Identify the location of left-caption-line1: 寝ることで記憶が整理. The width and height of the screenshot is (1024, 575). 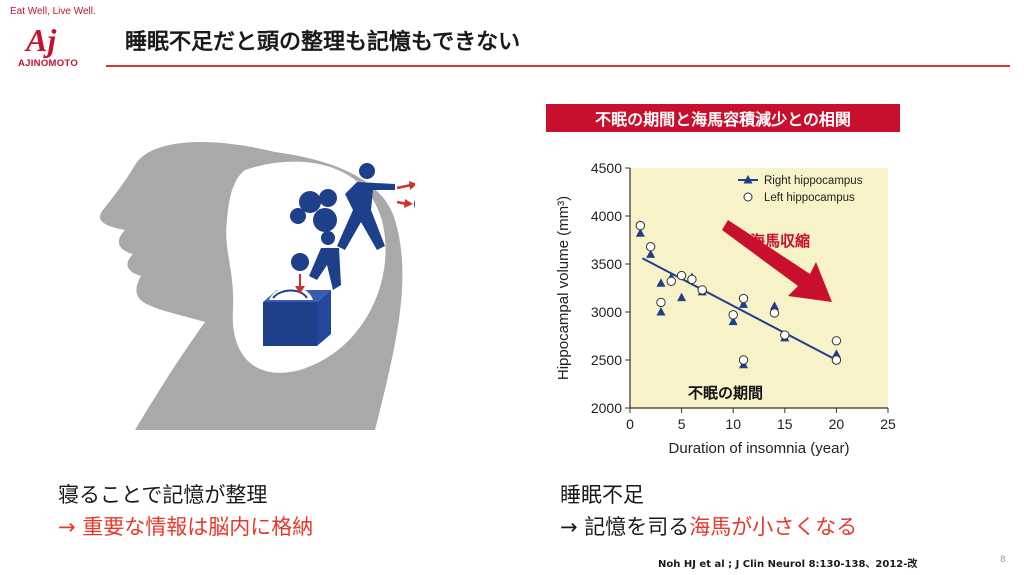
(163, 495).